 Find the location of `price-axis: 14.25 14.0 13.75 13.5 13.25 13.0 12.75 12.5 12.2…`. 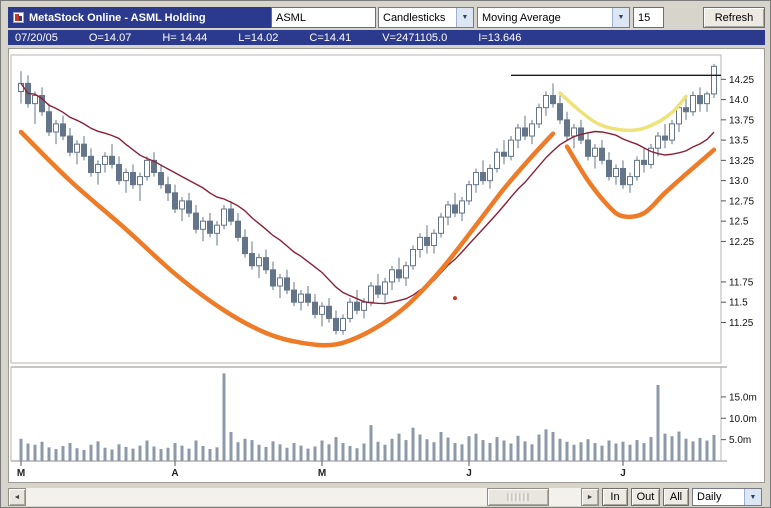

price-axis: 14.25 14.0 13.75 13.5 13.25 13.0 12.75 12.5 12.2… is located at coordinates (737, 202).